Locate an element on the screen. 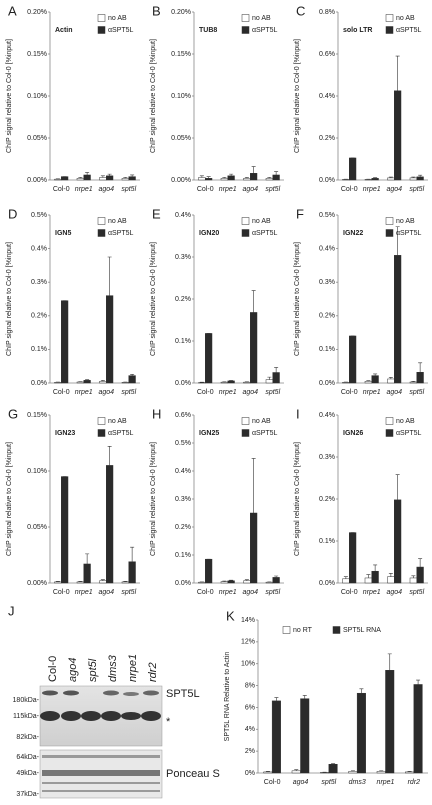 This screenshot has height=805, width=432. x-tick-label: Col-0 is located at coordinates (205, 392).